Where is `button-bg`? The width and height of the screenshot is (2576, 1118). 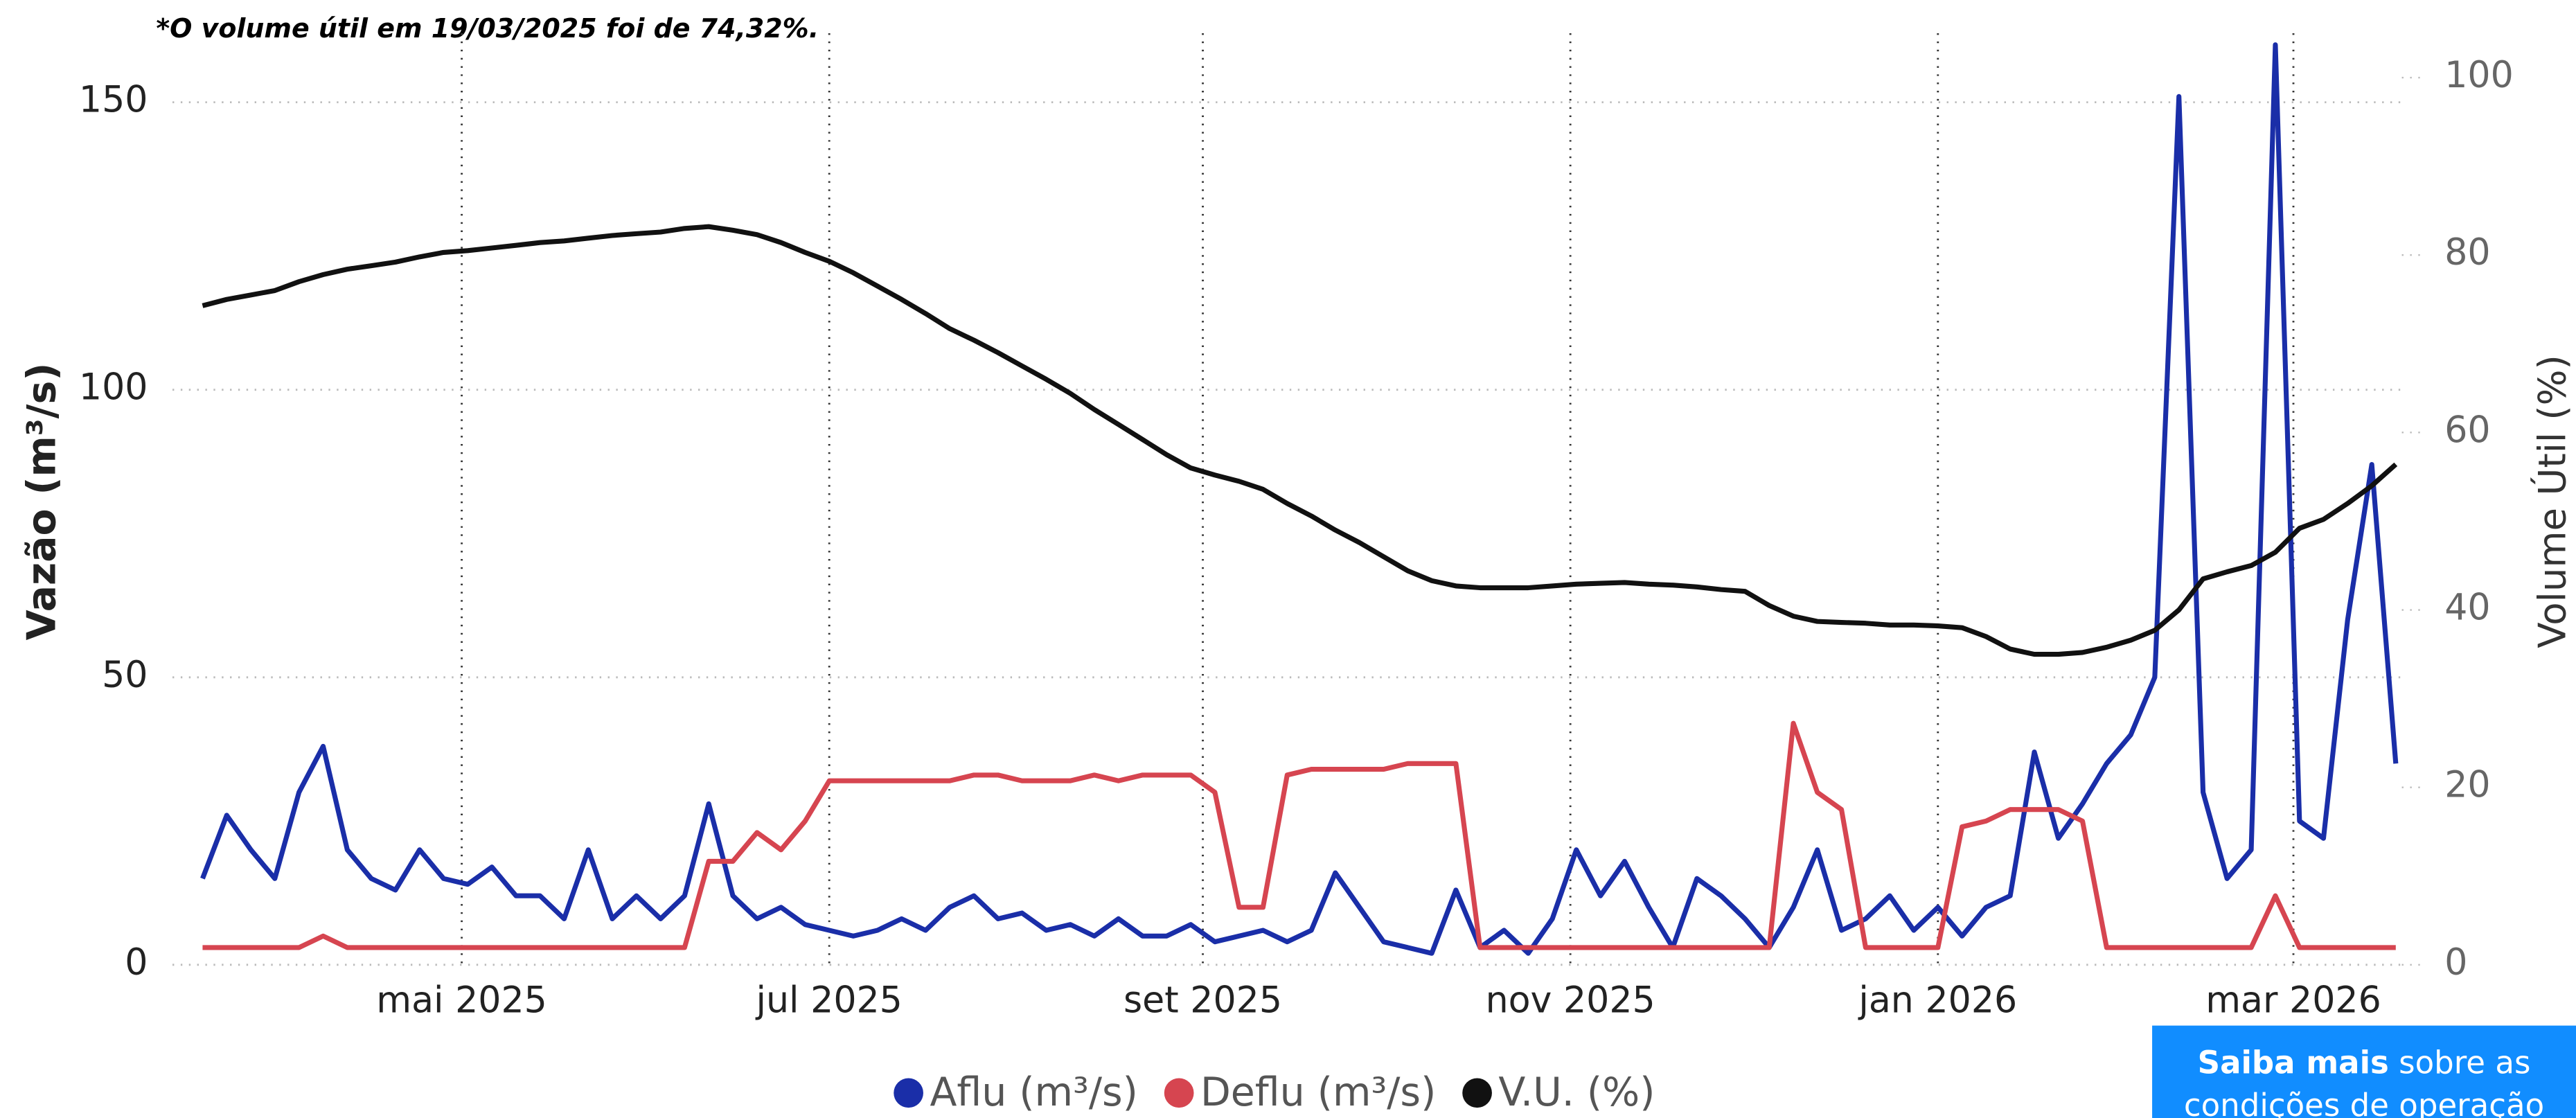
button-bg is located at coordinates (2364, 1071).